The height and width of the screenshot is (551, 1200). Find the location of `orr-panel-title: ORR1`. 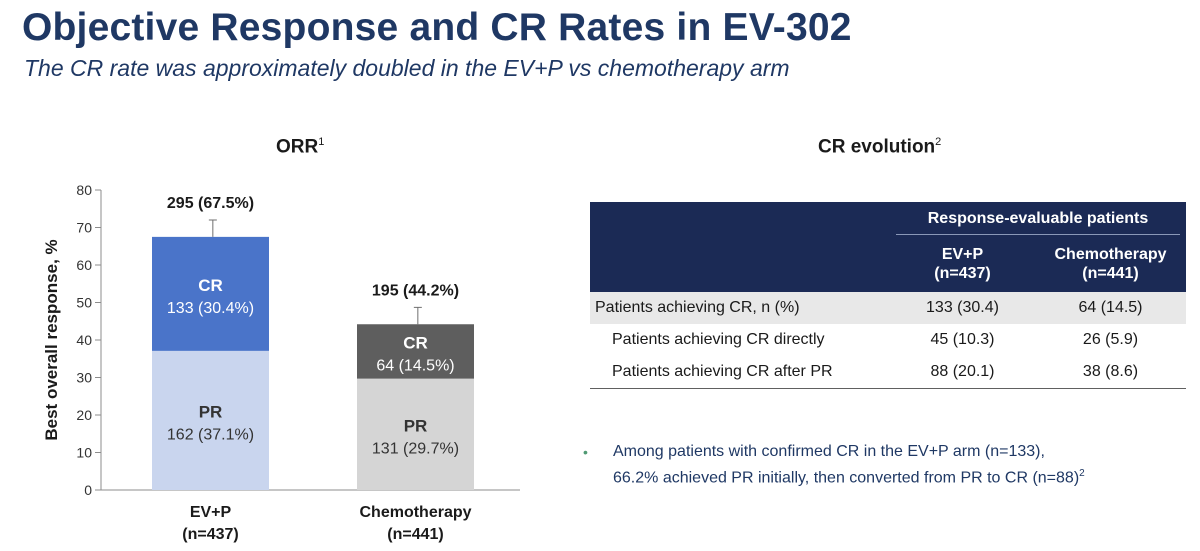

orr-panel-title: ORR1 is located at coordinates (300, 147).